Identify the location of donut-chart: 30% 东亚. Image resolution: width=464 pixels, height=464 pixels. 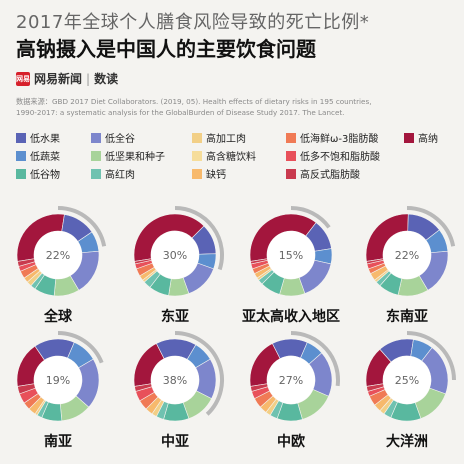
(178, 265).